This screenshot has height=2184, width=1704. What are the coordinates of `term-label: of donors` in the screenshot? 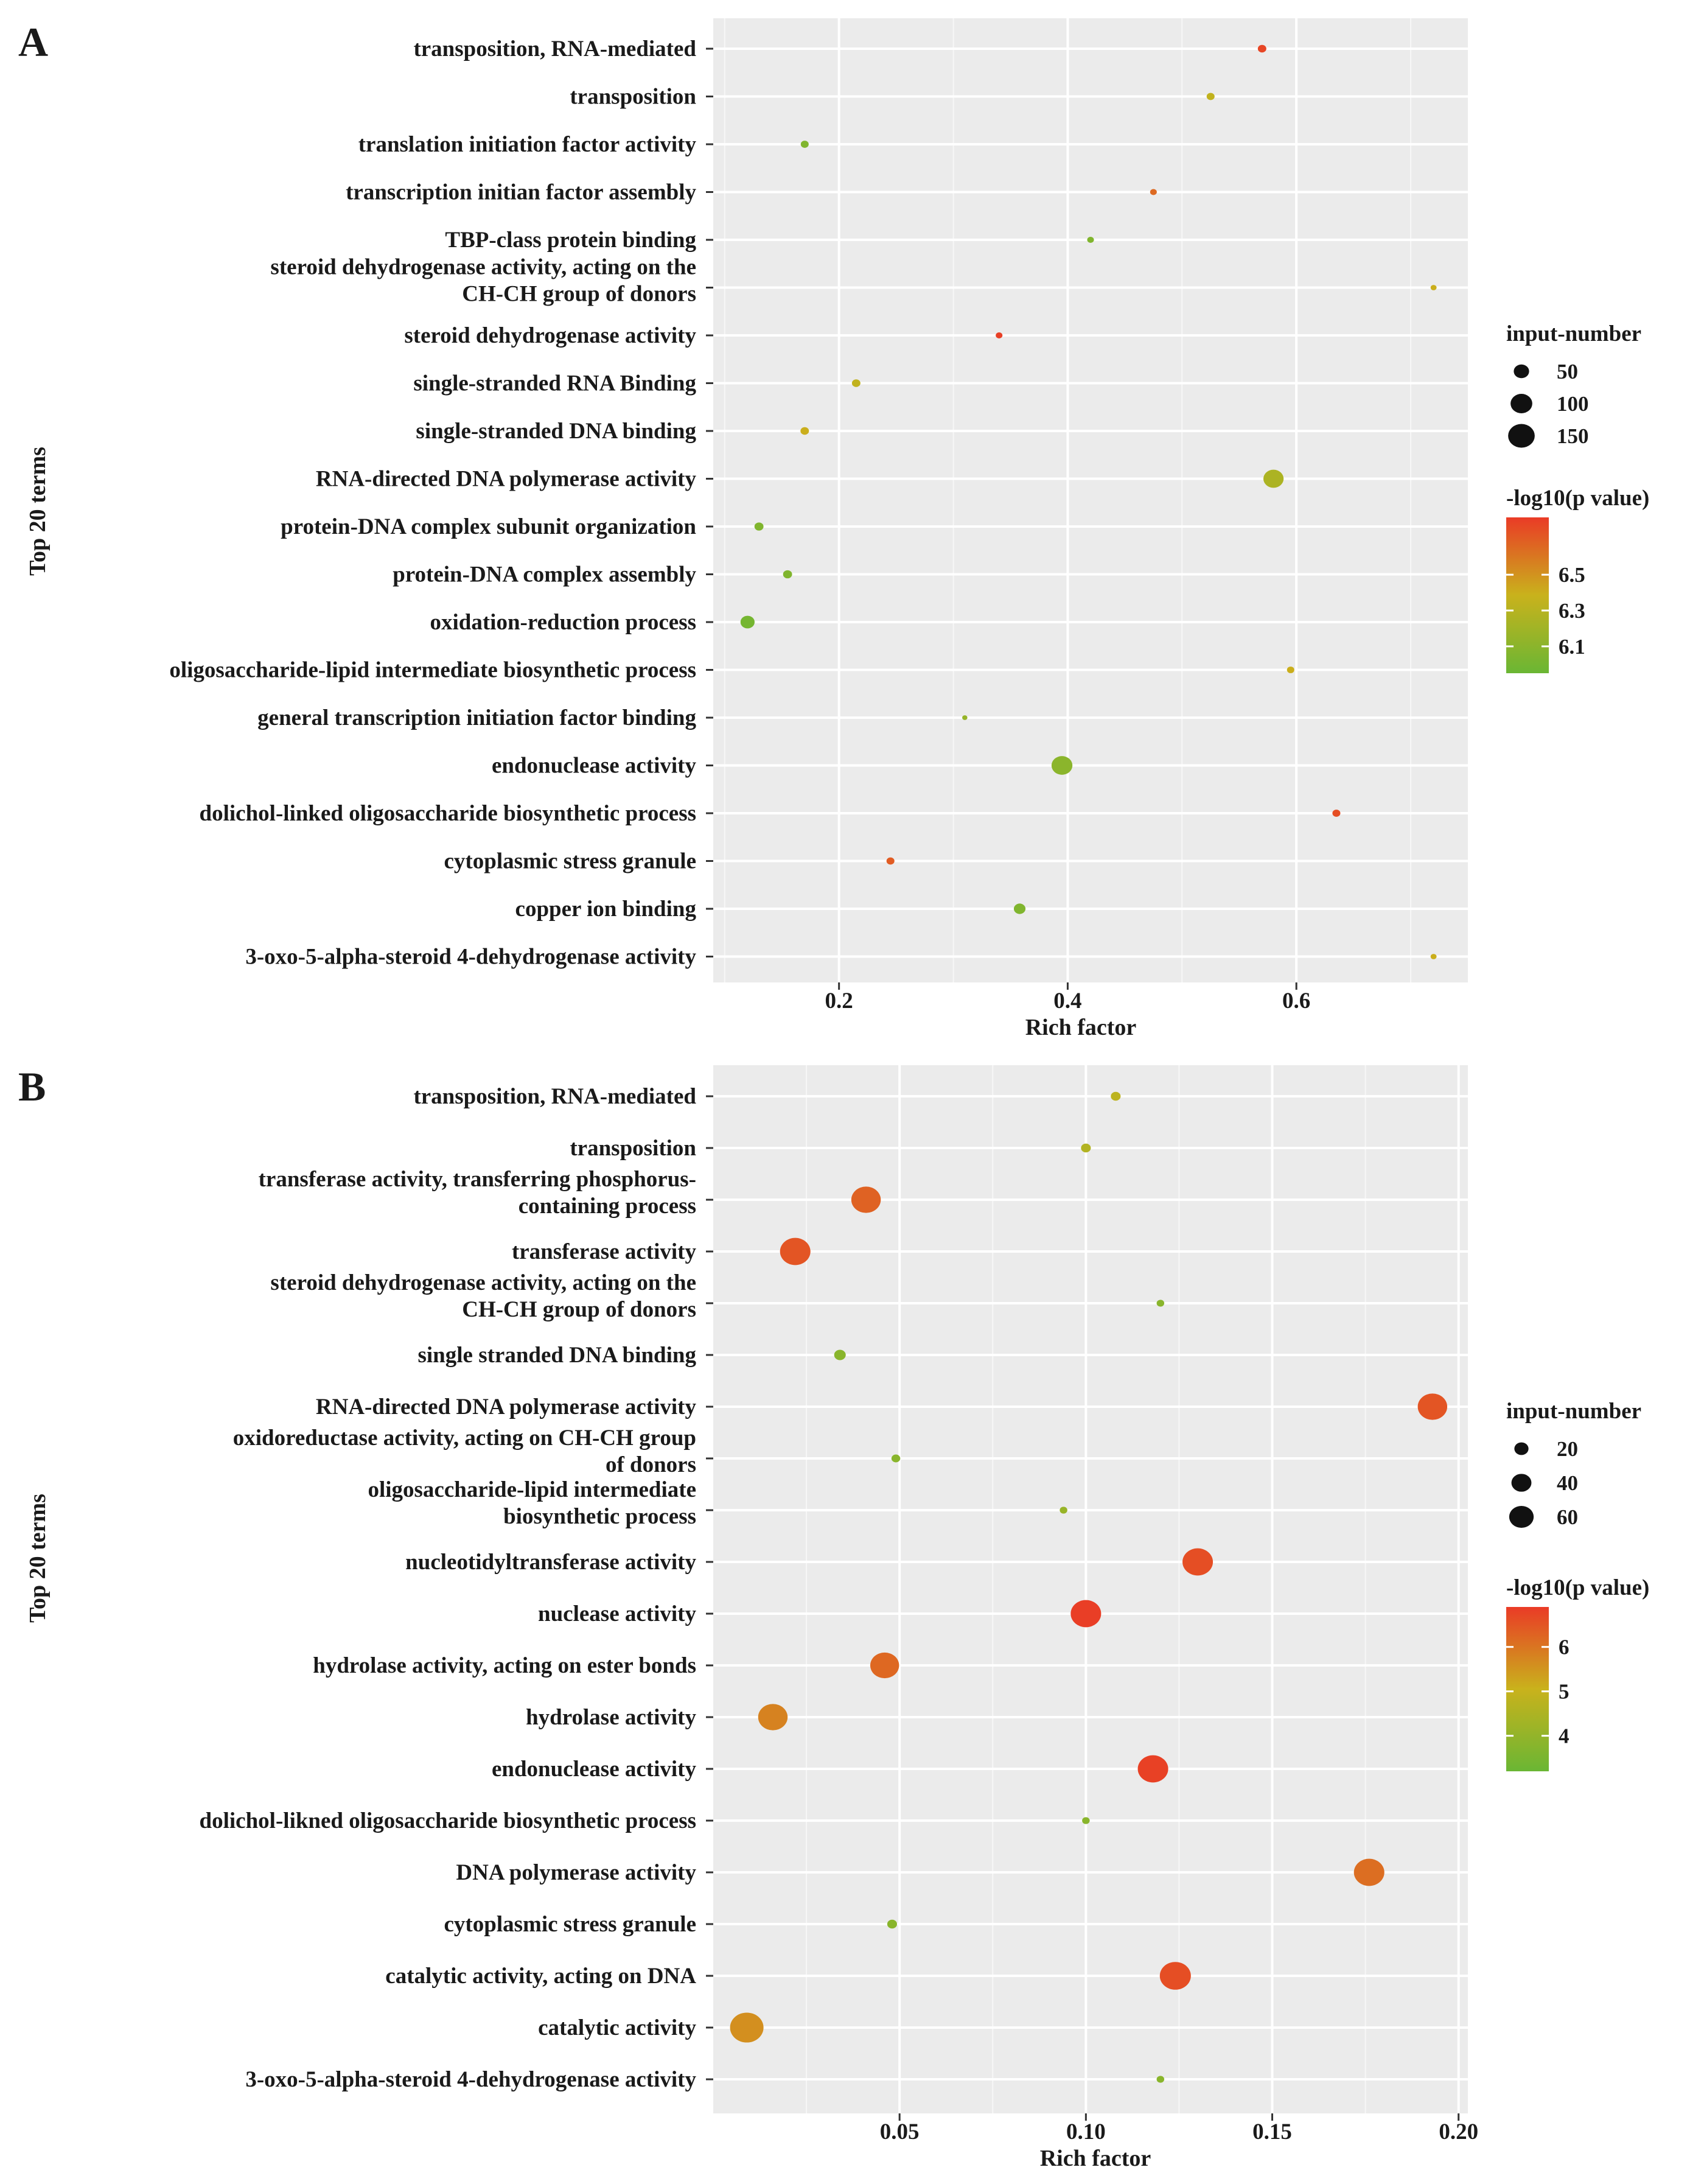 It's located at (651, 1465).